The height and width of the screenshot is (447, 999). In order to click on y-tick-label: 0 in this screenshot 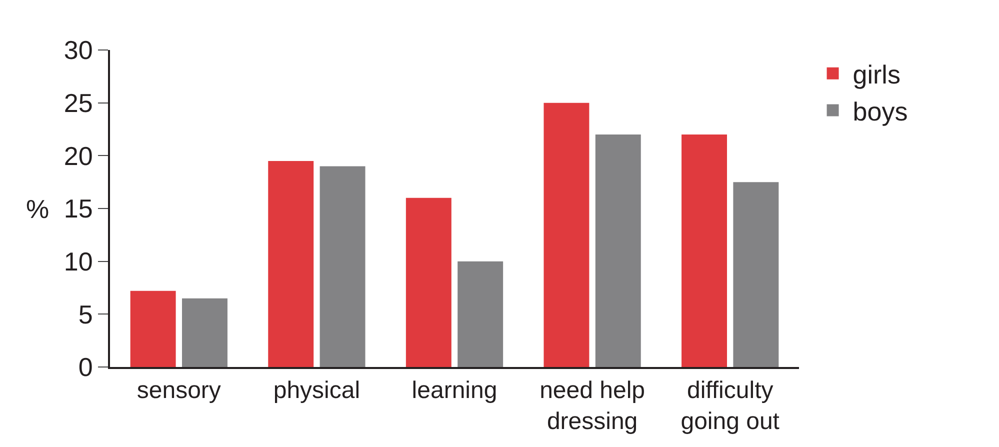, I will do `click(85, 367)`.